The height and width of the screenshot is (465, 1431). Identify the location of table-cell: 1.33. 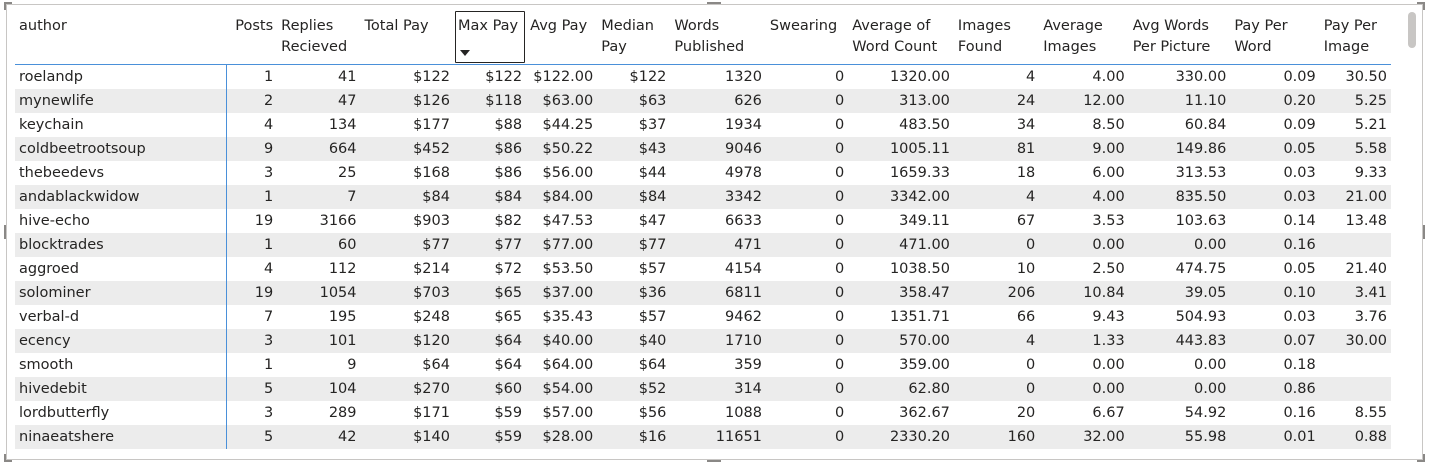
(1084, 340).